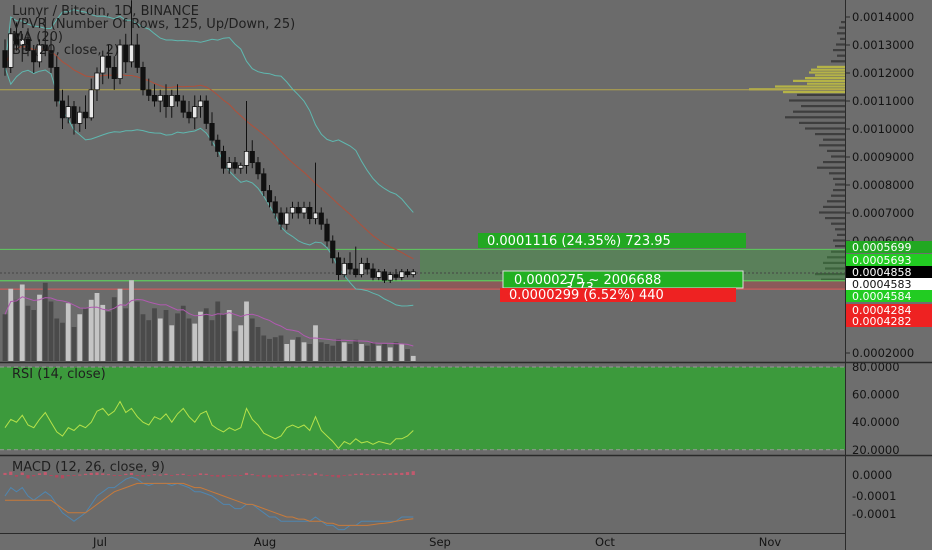 This screenshot has width=932, height=550. Describe the element at coordinates (422, 408) in the screenshot. I see `rsi-band` at that location.